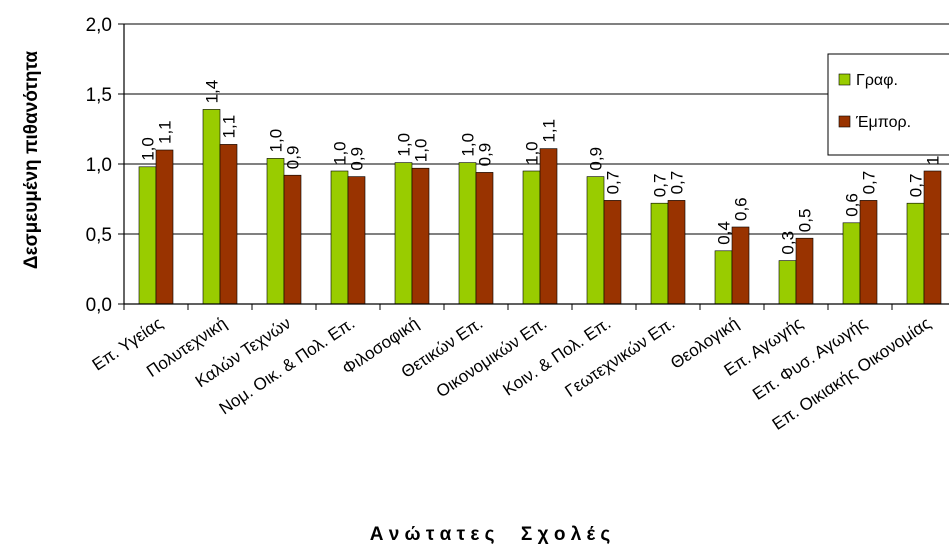 Image resolution: width=949 pixels, height=546 pixels. Describe the element at coordinates (99, 235) in the screenshot. I see `y-tick-label: 0,5` at that location.